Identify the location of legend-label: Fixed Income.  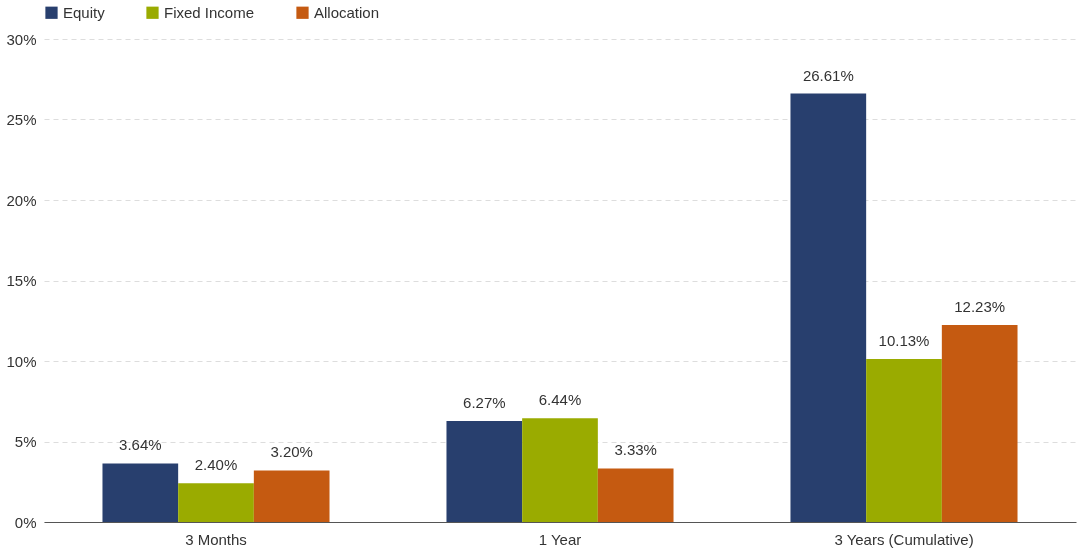
(209, 12).